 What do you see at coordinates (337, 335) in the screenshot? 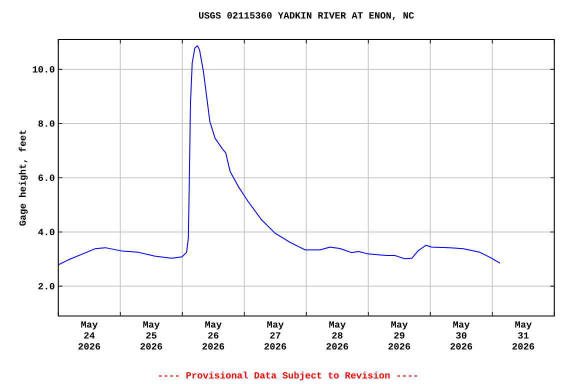
I see `x-tick-label: May 28 2026` at bounding box center [337, 335].